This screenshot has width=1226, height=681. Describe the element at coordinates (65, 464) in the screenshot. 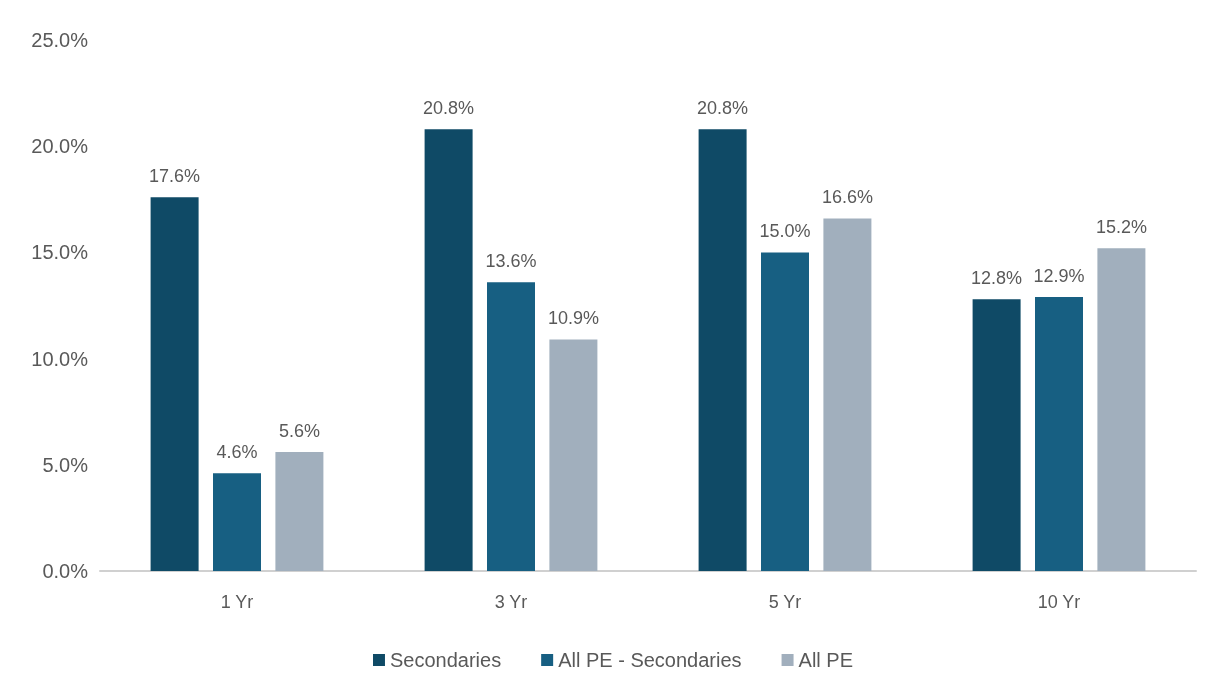

I see `y-tick-label: 5.0%` at that location.